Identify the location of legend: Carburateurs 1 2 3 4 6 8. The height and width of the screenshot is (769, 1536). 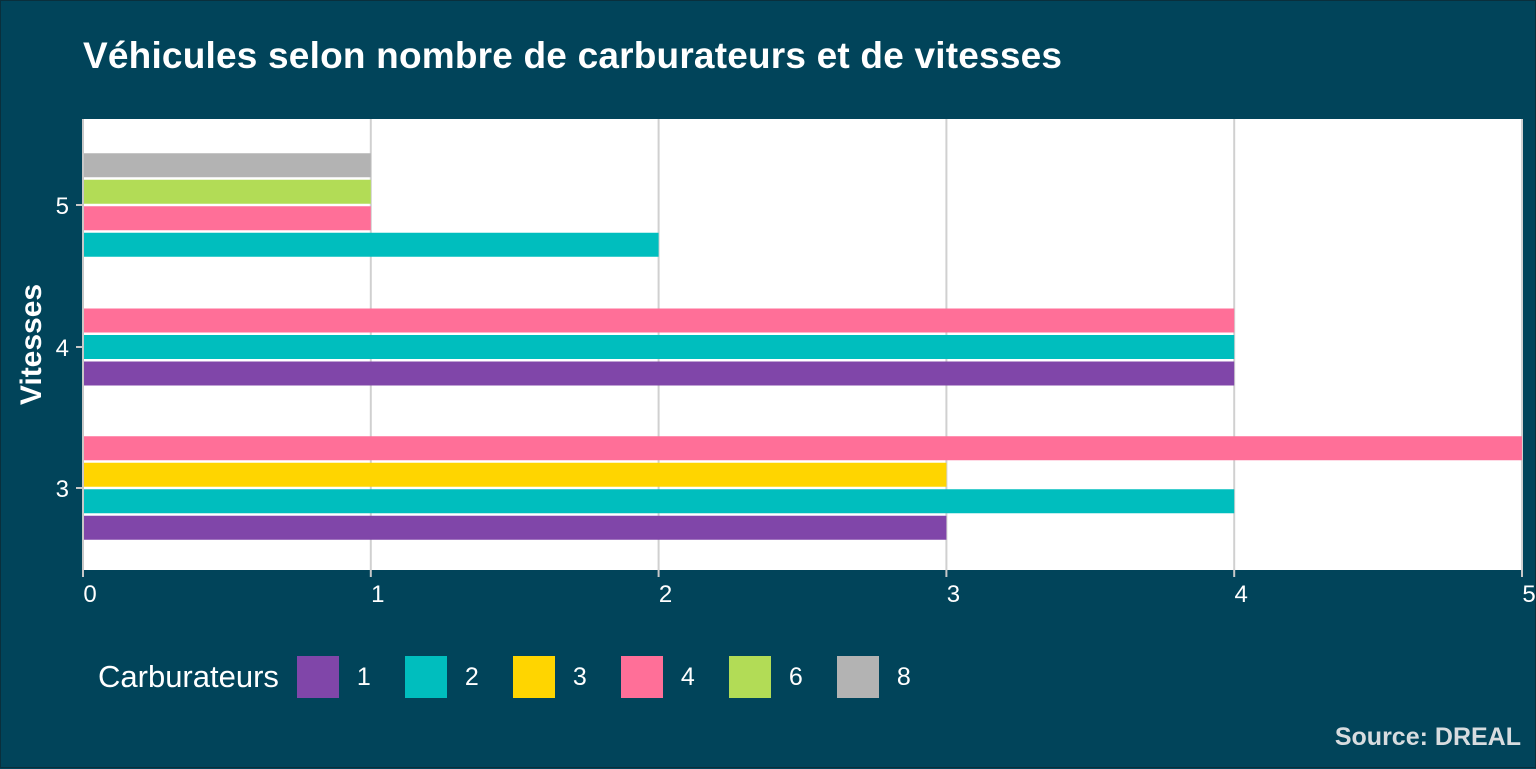
(521, 677).